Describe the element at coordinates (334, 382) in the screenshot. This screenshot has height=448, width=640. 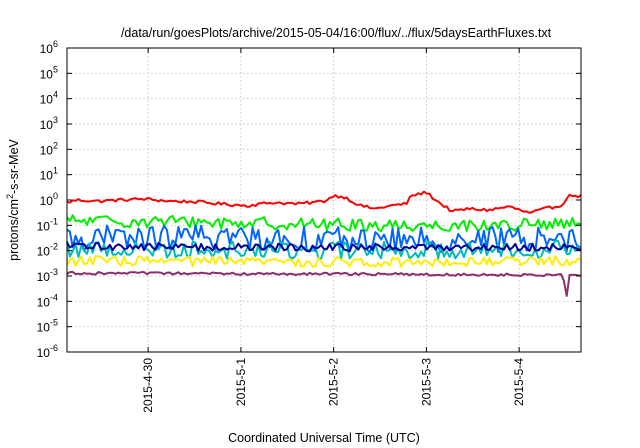
I see `x-tick-label: 2015-5-2` at that location.